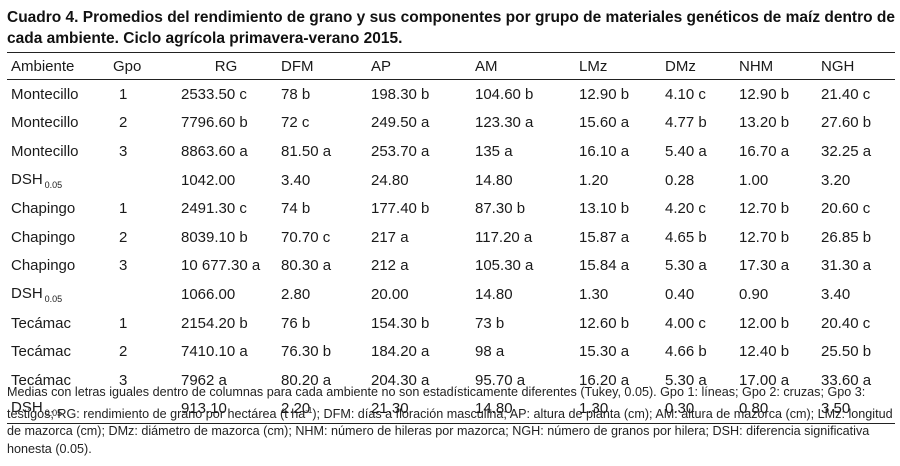 The image size is (900, 466). Describe the element at coordinates (226, 409) in the screenshot. I see `rg-cell: 913.10` at that location.